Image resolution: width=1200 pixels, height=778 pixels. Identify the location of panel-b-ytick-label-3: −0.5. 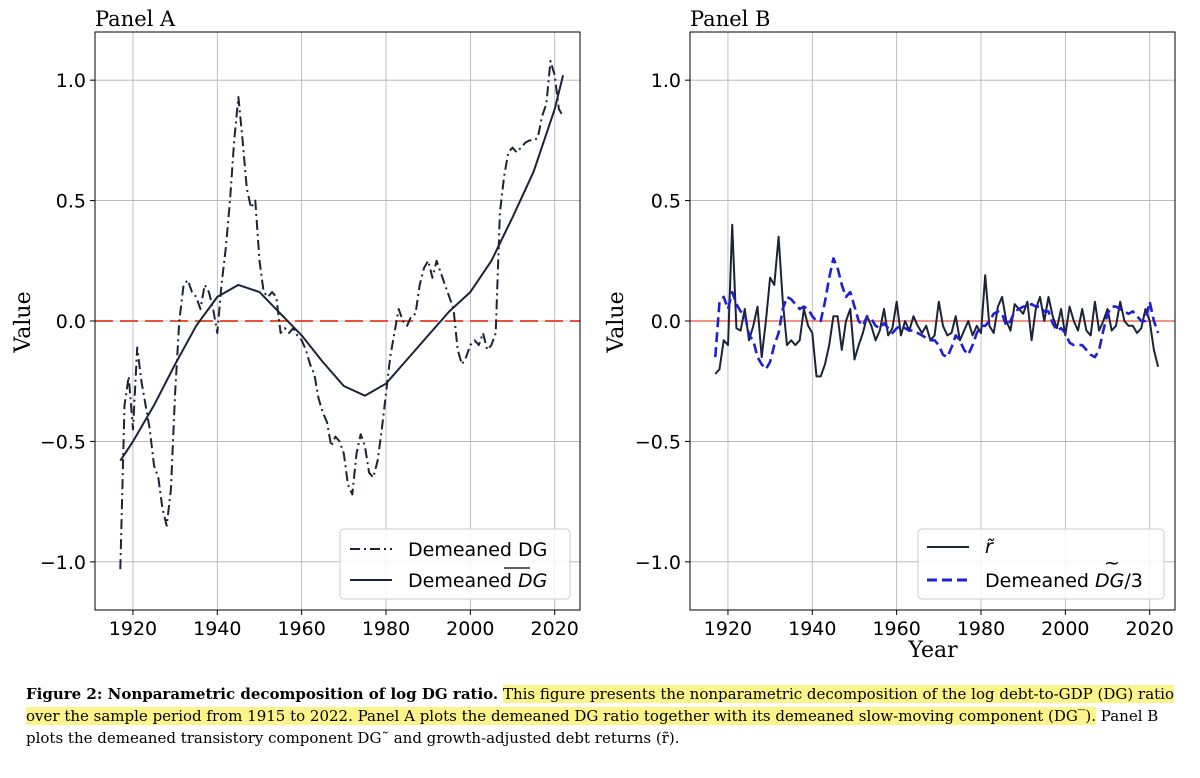
(658, 442).